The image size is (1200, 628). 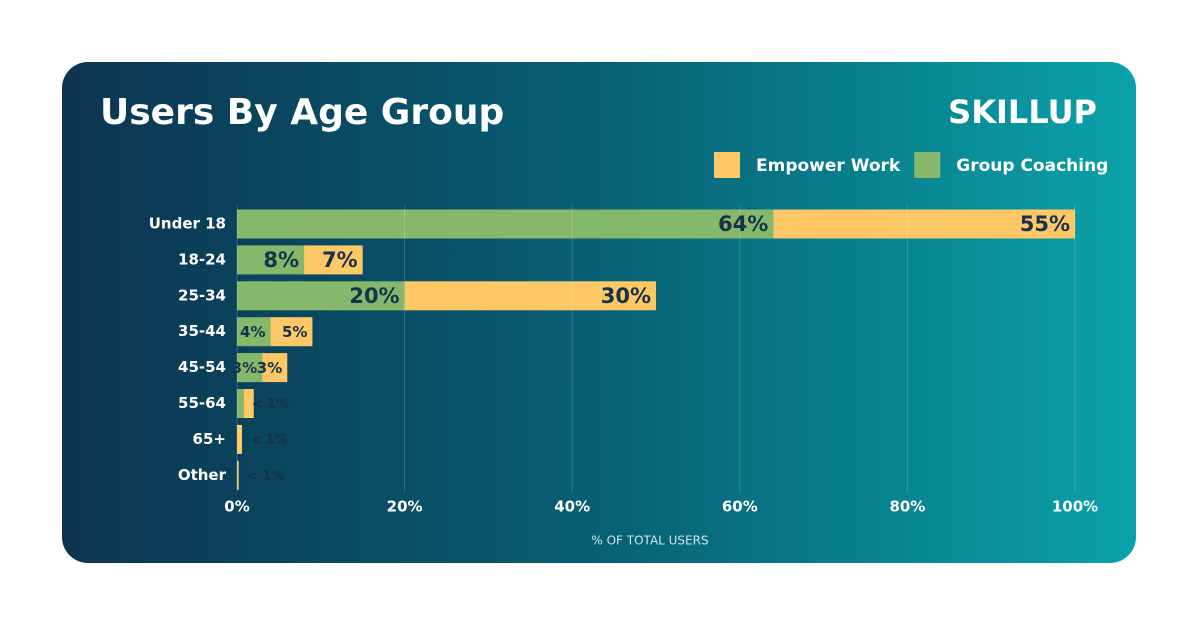 What do you see at coordinates (202, 367) in the screenshot?
I see `y-tick-label: 45-54` at bounding box center [202, 367].